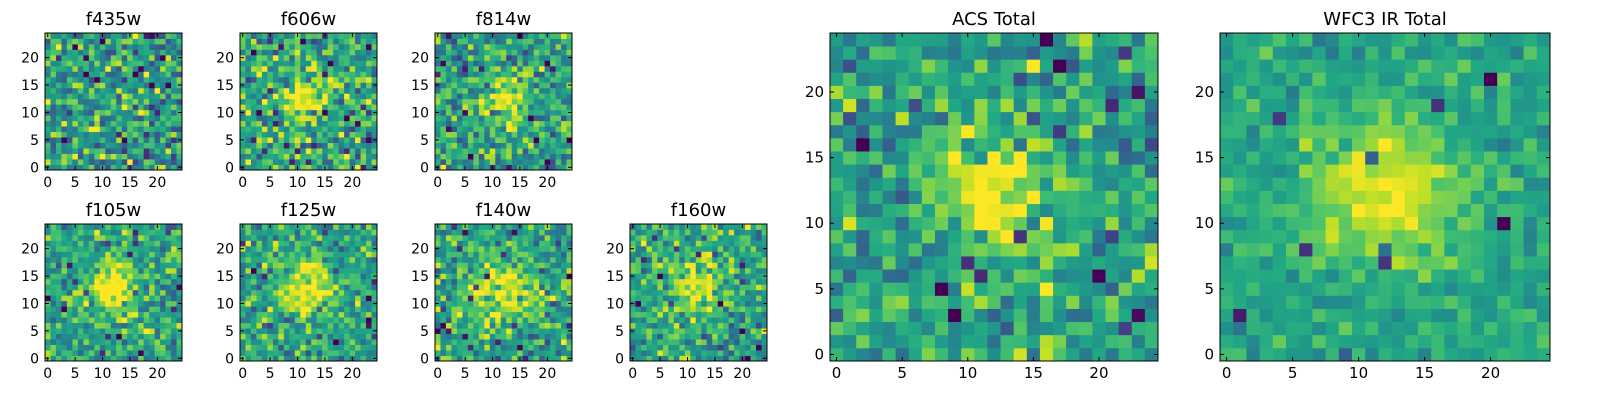 This screenshot has height=400, width=1600. What do you see at coordinates (47, 183) in the screenshot?
I see `x-tick-label: 0` at bounding box center [47, 183].